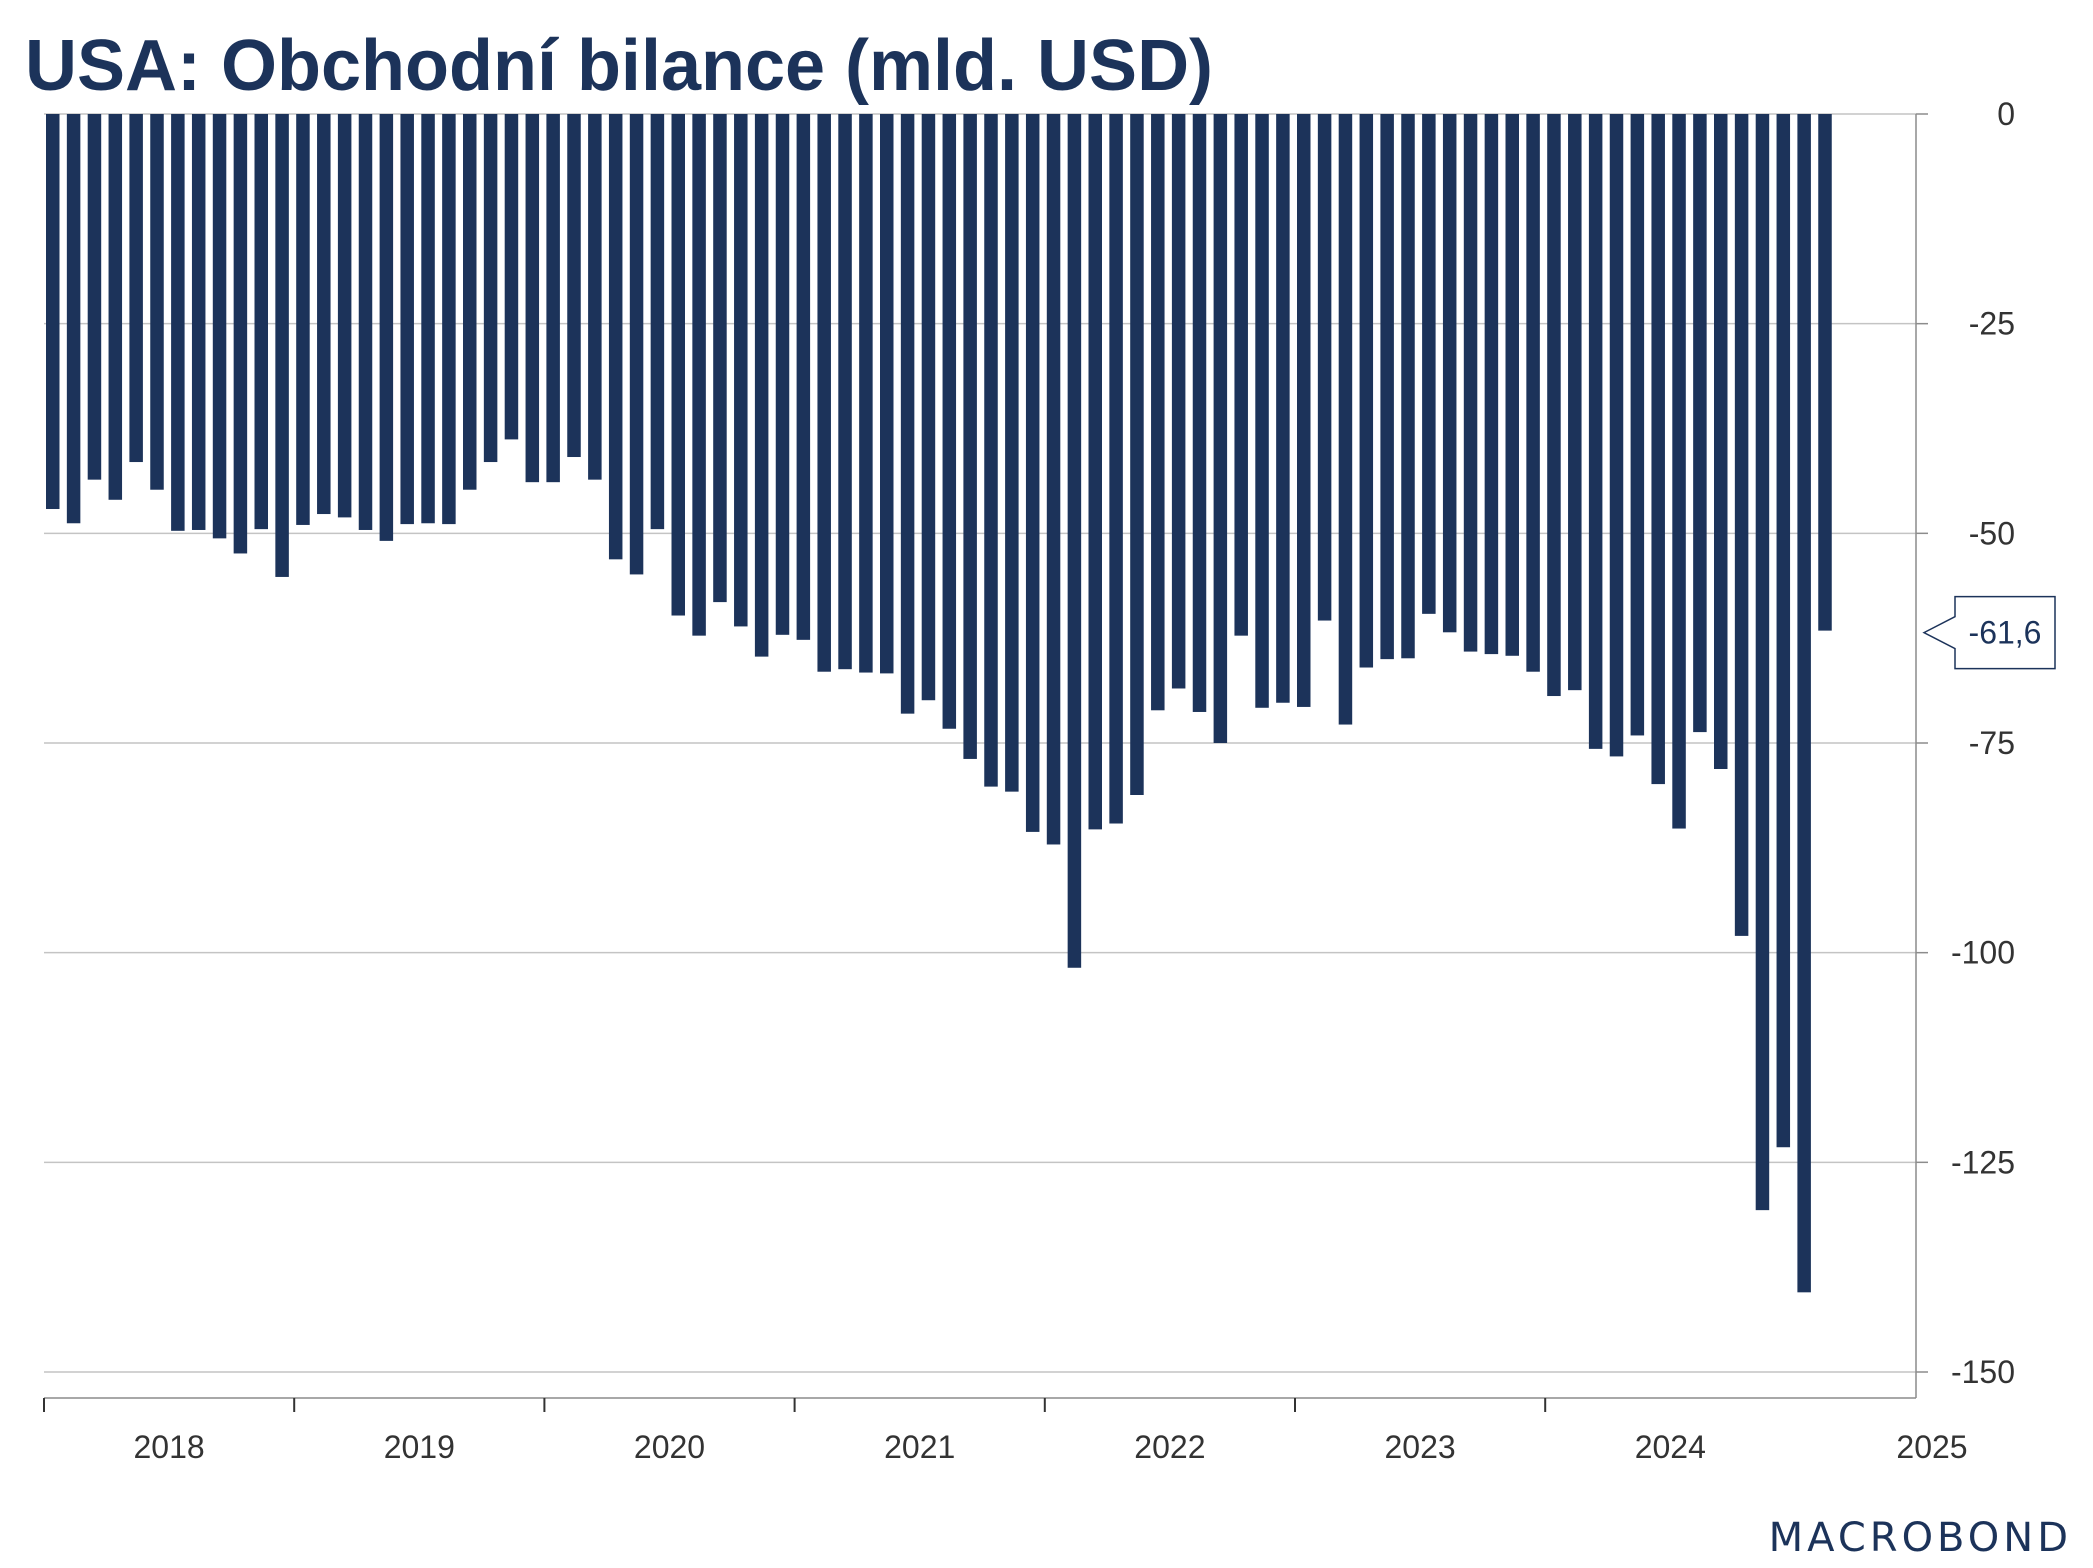  Describe the element at coordinates (169, 1447) in the screenshot. I see `x-tick-label: 2018` at that location.